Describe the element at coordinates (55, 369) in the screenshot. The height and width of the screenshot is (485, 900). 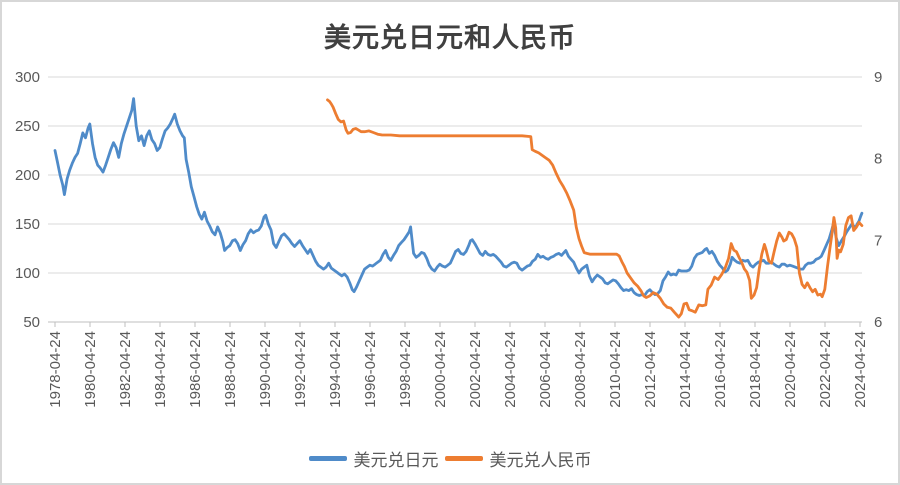
I see `x-axis-tick-label: 1978-04-24` at that location.